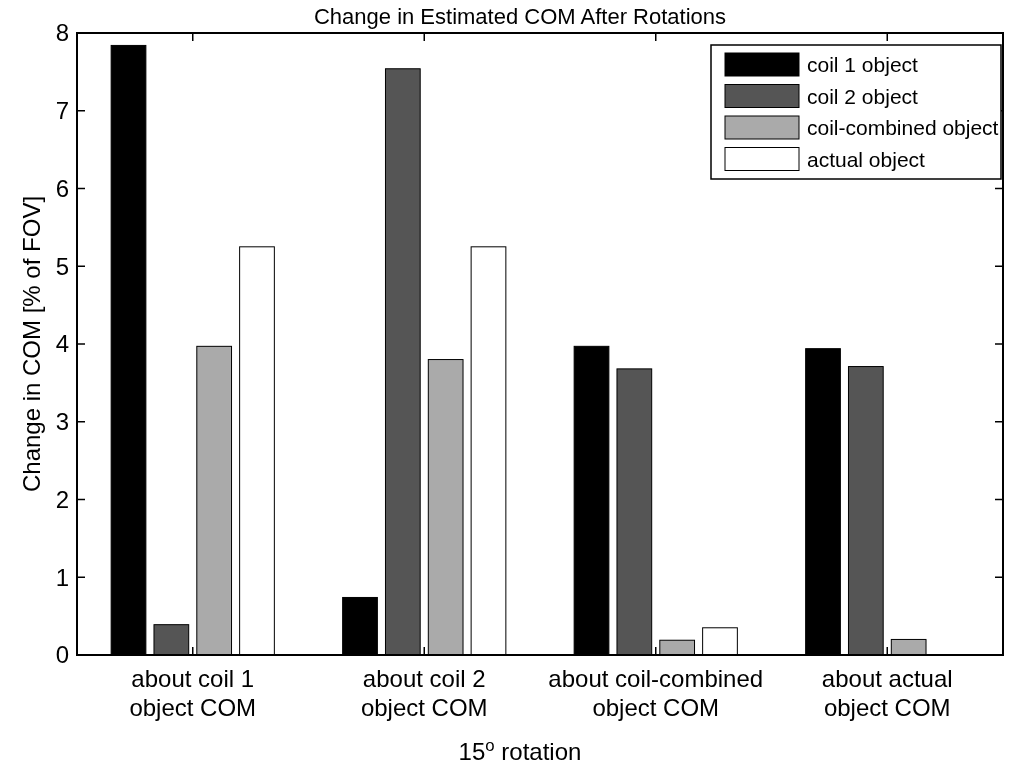 This screenshot has width=1014, height=770. I want to click on y-tick-label: 5, so click(62, 266).